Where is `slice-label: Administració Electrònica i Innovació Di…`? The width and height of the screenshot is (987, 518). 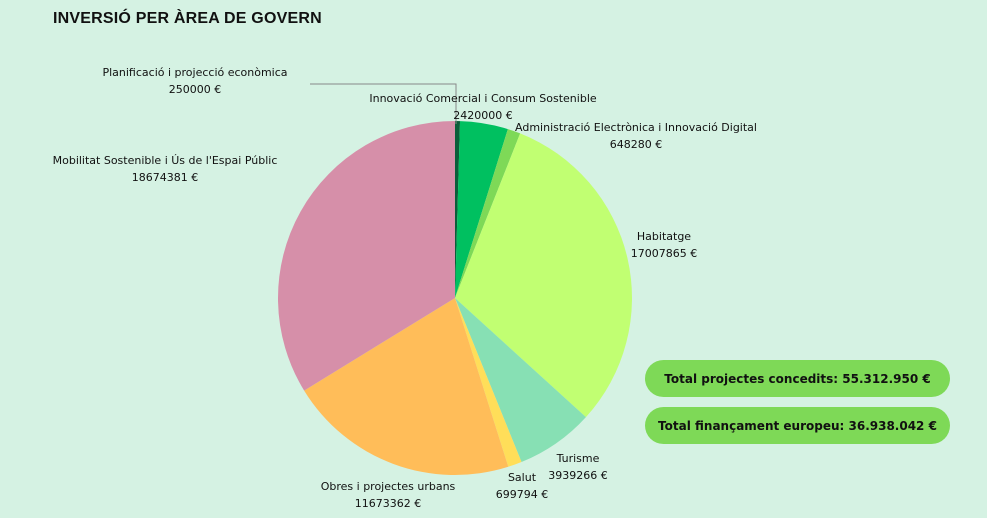 slice-label: Administració Electrònica i Innovació Di… is located at coordinates (636, 127).